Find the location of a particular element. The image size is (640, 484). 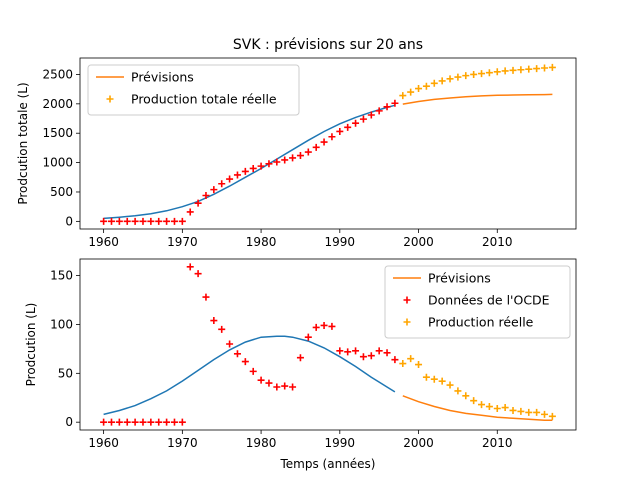

y-tick-label: 500 is located at coordinates (61, 192).